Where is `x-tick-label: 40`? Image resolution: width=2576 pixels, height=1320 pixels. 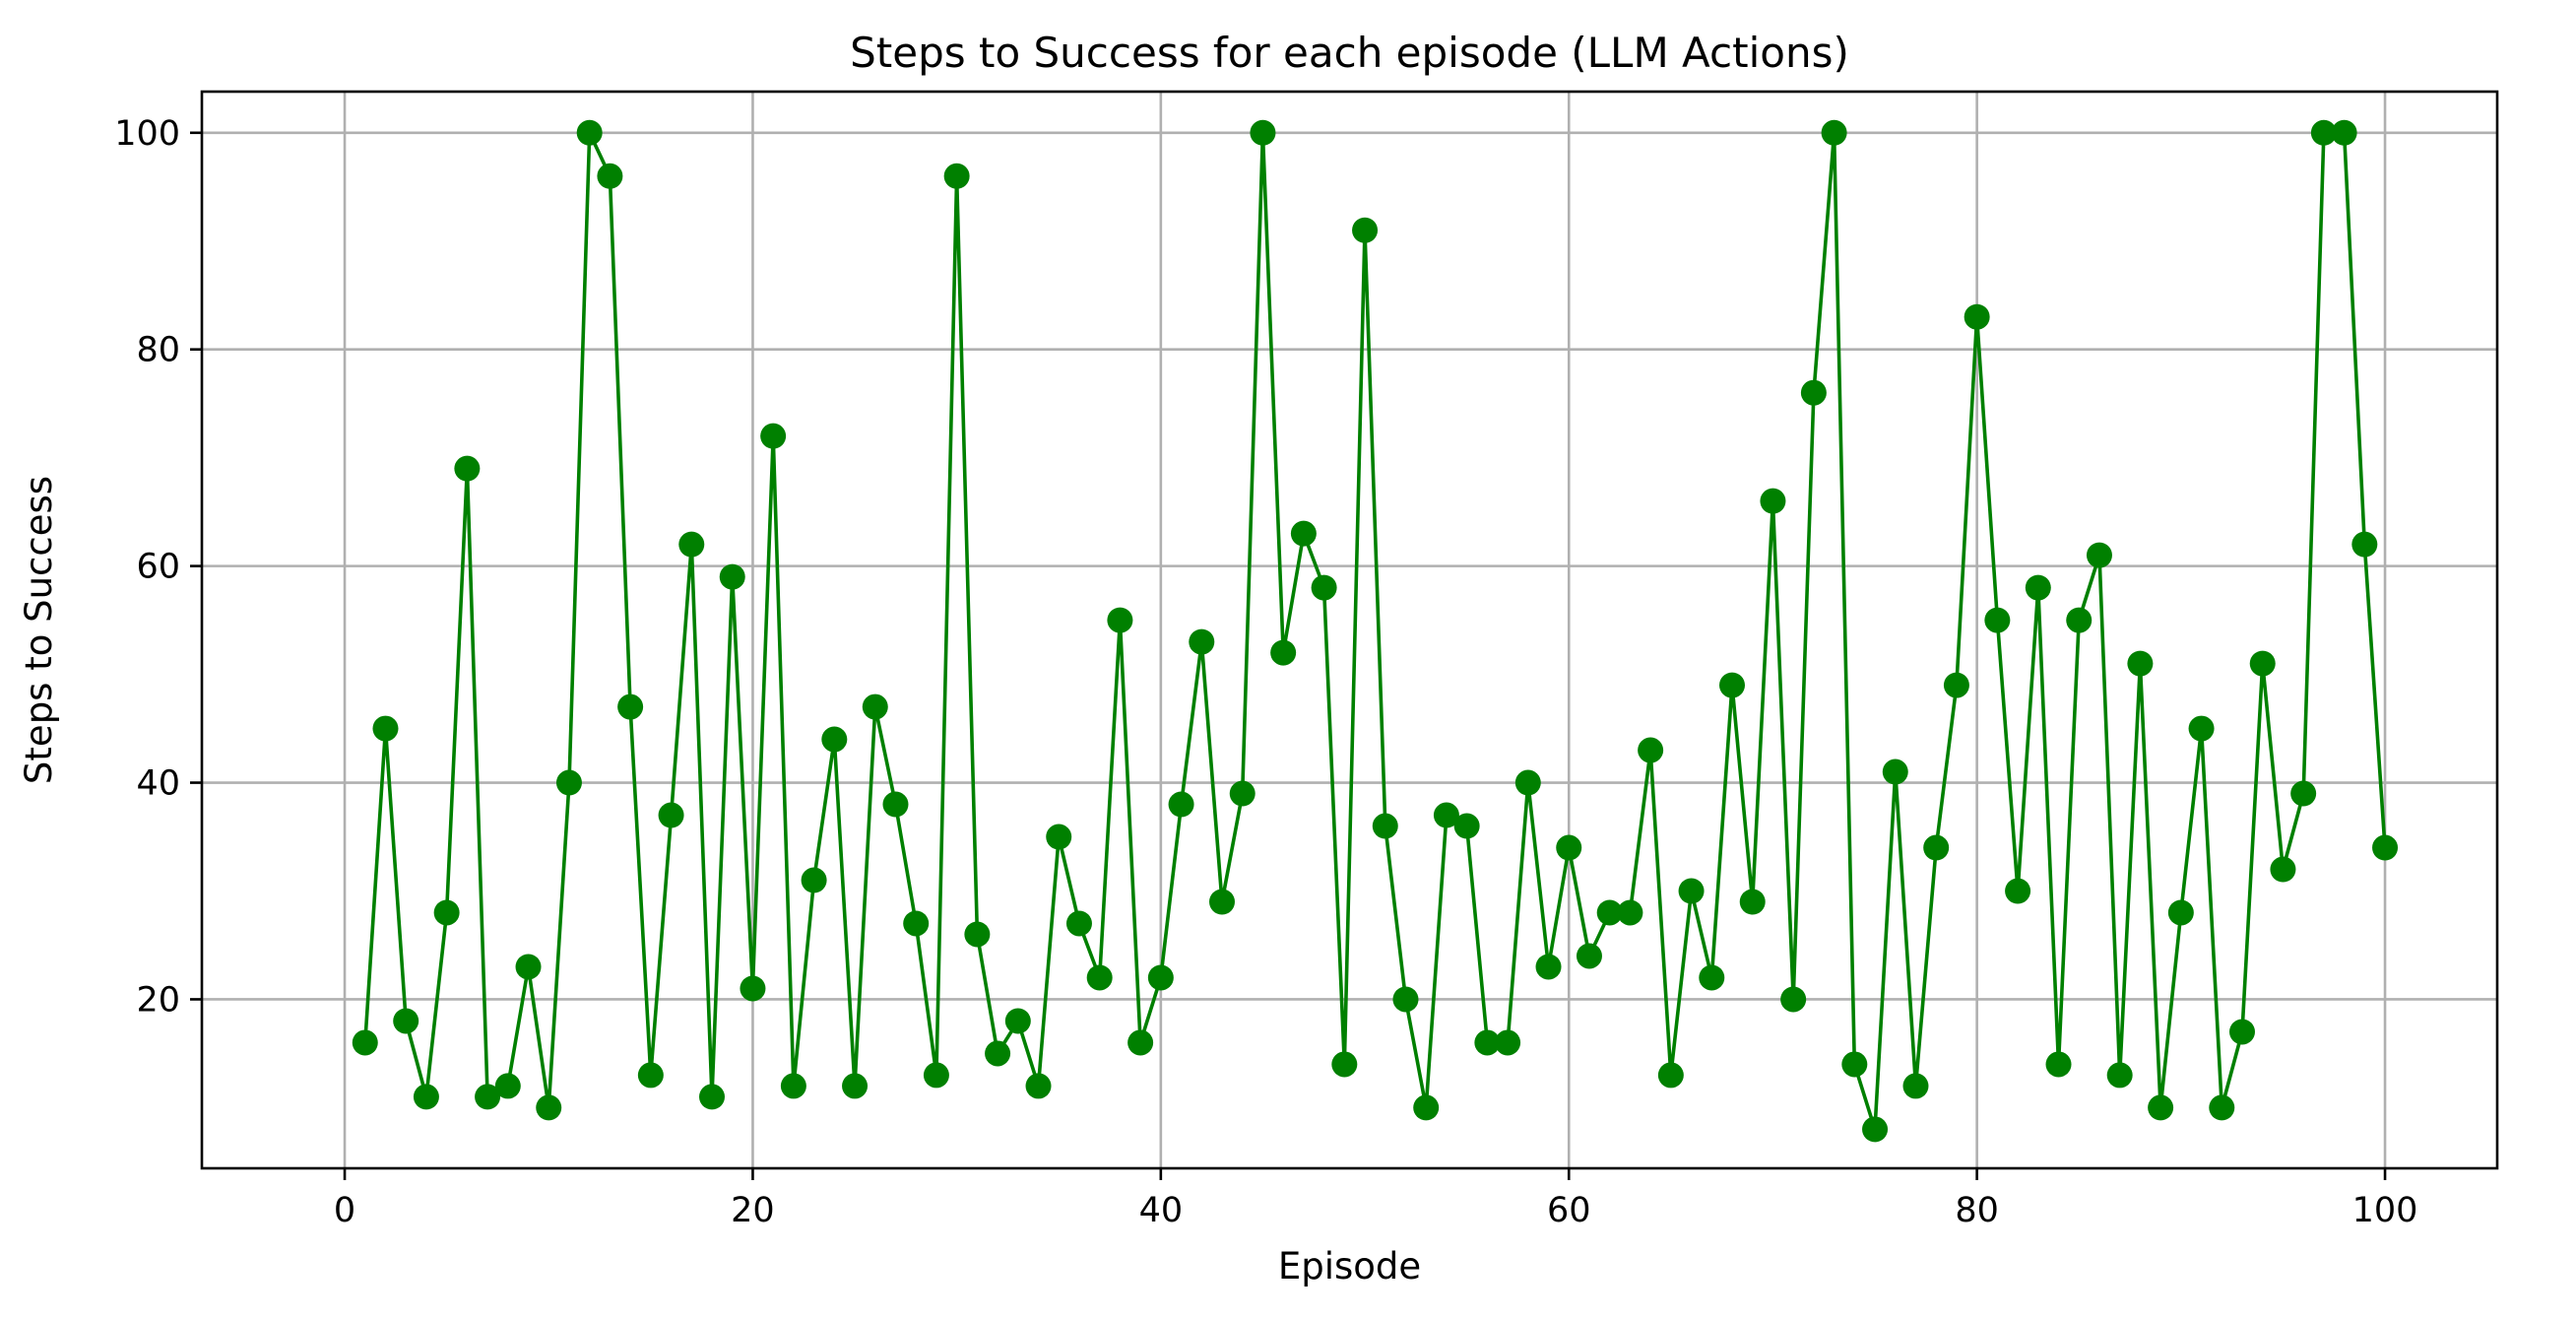
x-tick-label: 40 is located at coordinates (1161, 1210).